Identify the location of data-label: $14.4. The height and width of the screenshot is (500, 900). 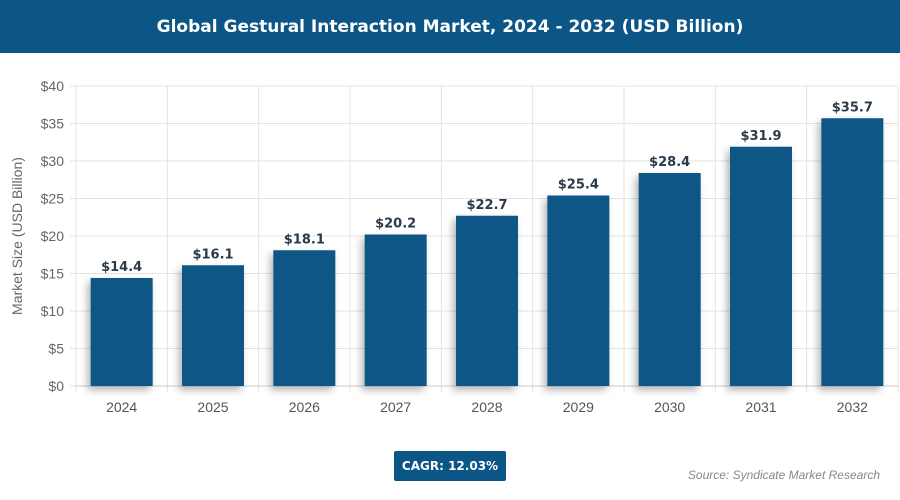
(121, 267).